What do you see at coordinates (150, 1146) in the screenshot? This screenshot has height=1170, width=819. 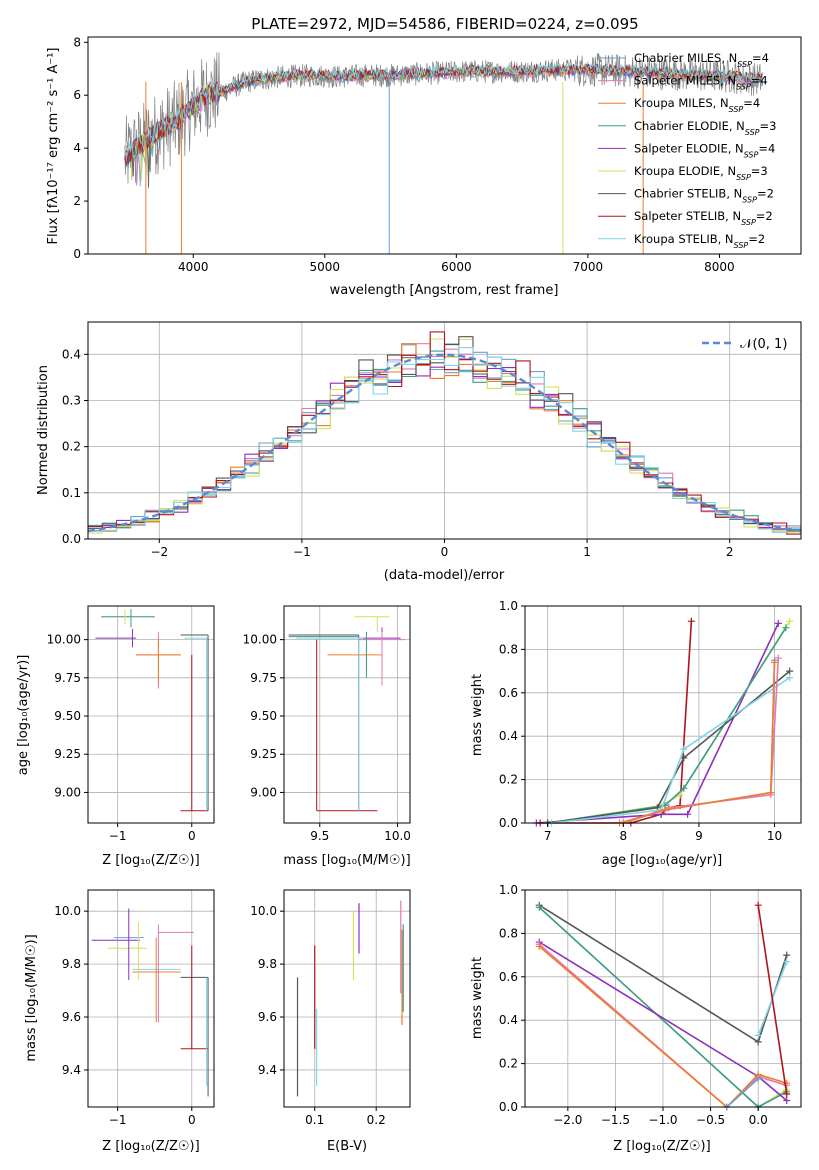 I see `p6-xlabel: Z [log₁₀(Z/Z☉)]` at bounding box center [150, 1146].